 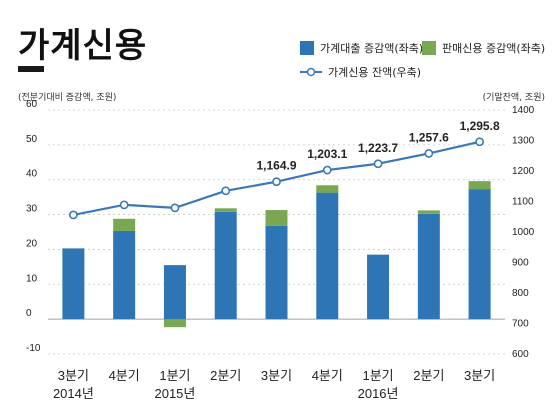 I want to click on balance-data-label: 1,164.9, so click(x=276, y=166).